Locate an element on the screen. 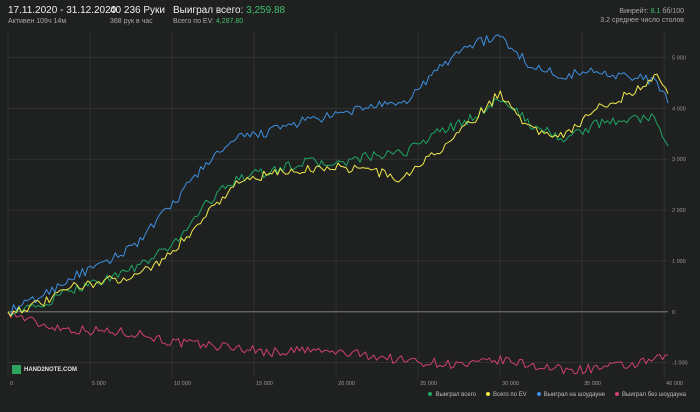 This screenshot has height=412, width=700. y-tick-label: 1 000 is located at coordinates (679, 262).